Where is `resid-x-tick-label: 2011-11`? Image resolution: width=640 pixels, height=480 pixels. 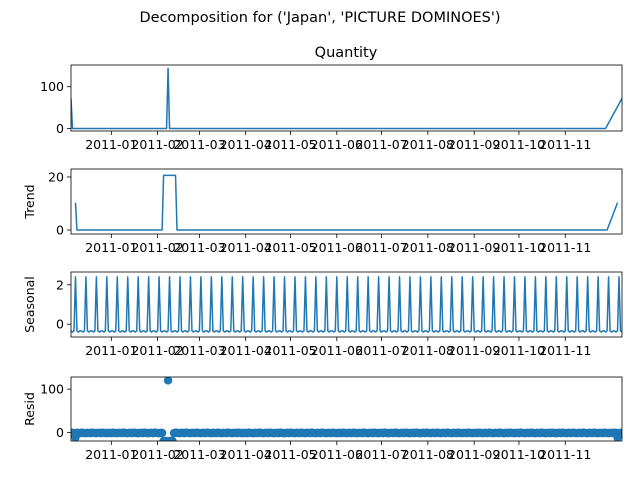
resid-x-tick-label: 2011-11 is located at coordinates (565, 454).